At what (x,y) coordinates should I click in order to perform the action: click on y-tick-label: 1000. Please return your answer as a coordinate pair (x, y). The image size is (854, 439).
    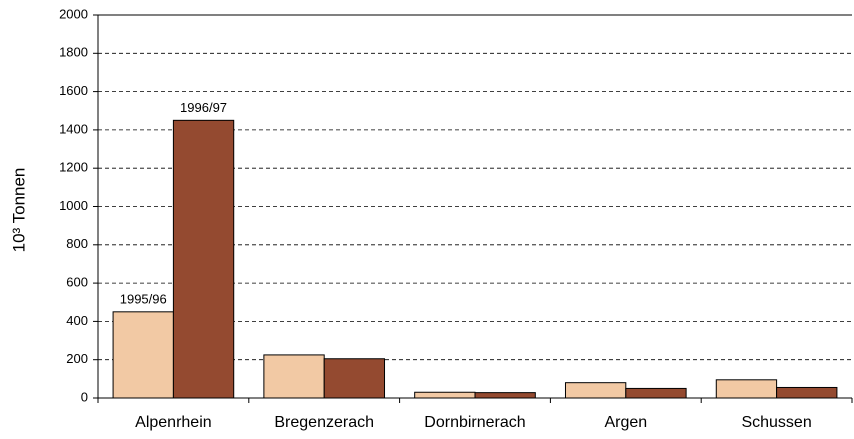
    Looking at the image, I should click on (73, 205).